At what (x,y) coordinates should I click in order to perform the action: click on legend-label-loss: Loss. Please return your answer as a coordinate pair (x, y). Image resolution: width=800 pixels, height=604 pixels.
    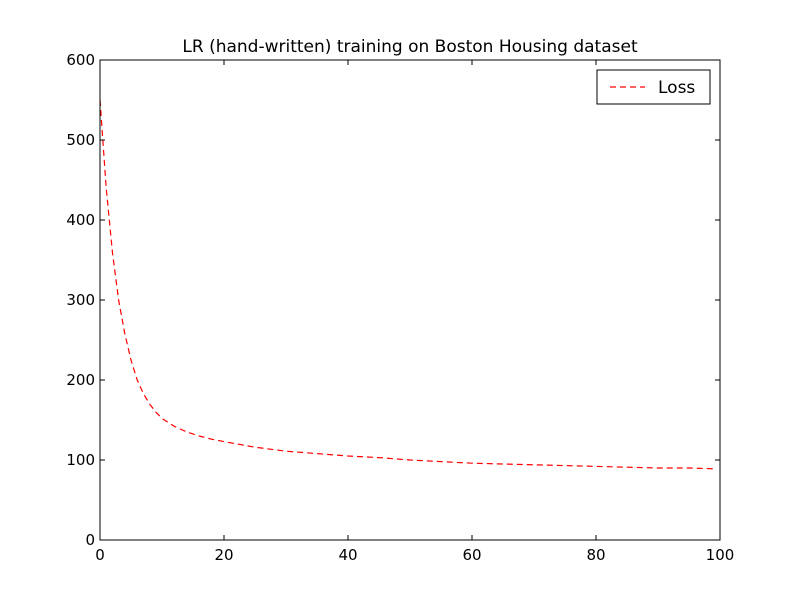
    Looking at the image, I should click on (676, 88).